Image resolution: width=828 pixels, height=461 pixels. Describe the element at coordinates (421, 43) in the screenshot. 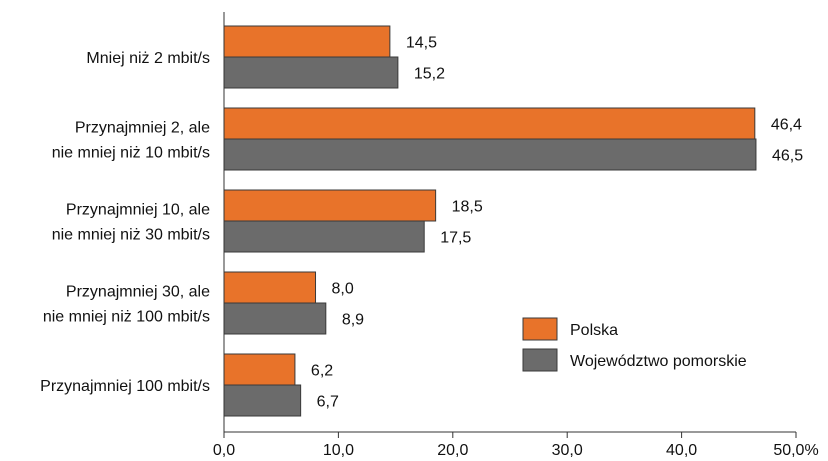

I see `value-label-polska-0: 14,5` at that location.